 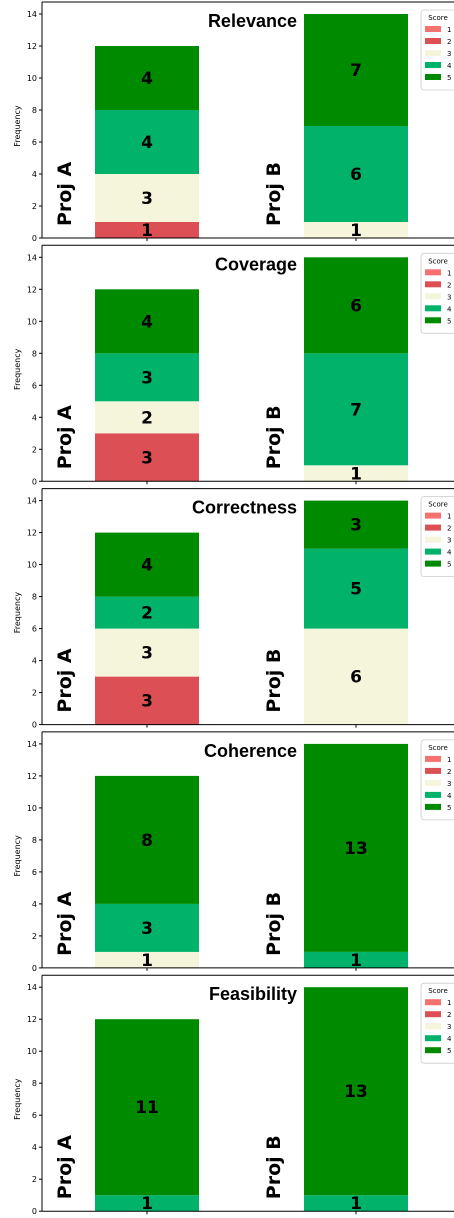 I want to click on chart-title: Coherence, so click(x=250, y=751).